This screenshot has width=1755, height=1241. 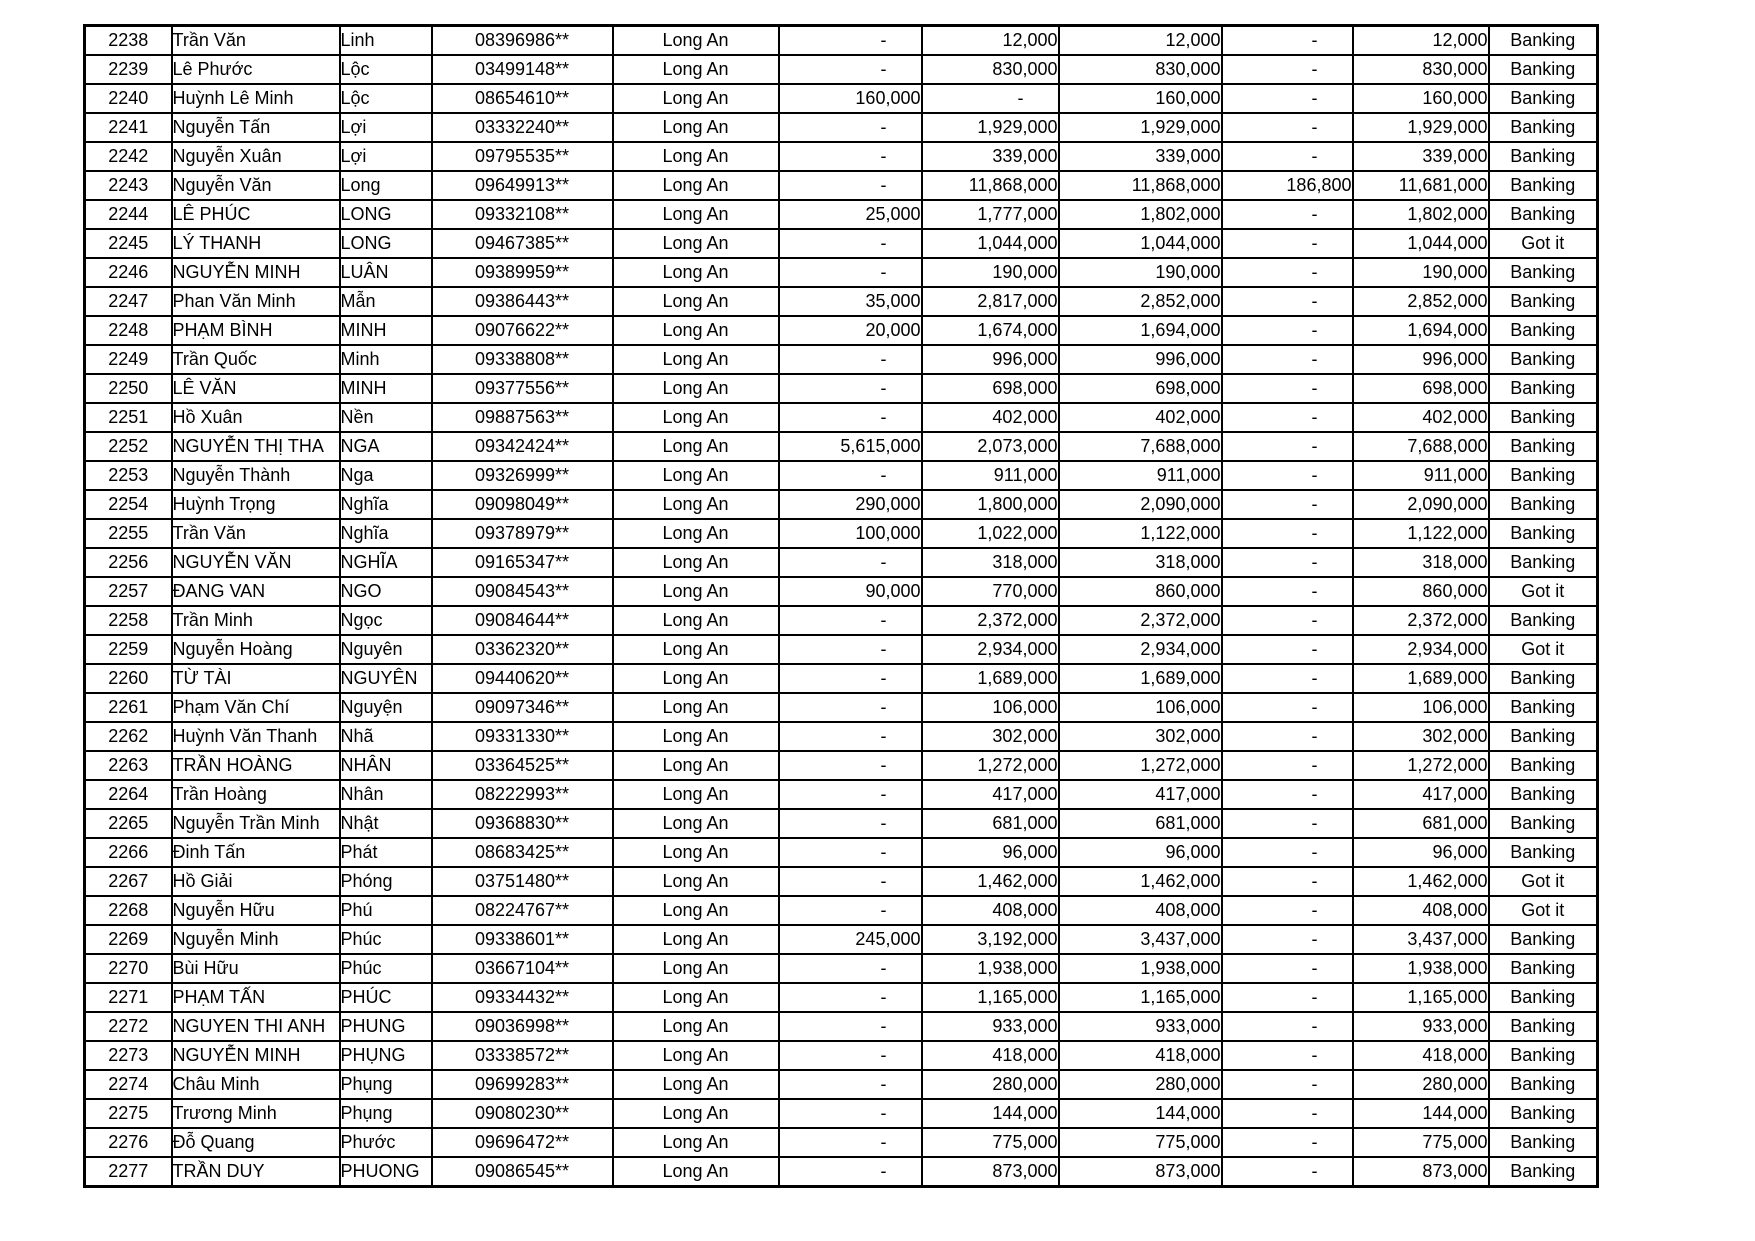 What do you see at coordinates (1543, 243) in the screenshot?
I see `status-cell: Got it` at bounding box center [1543, 243].